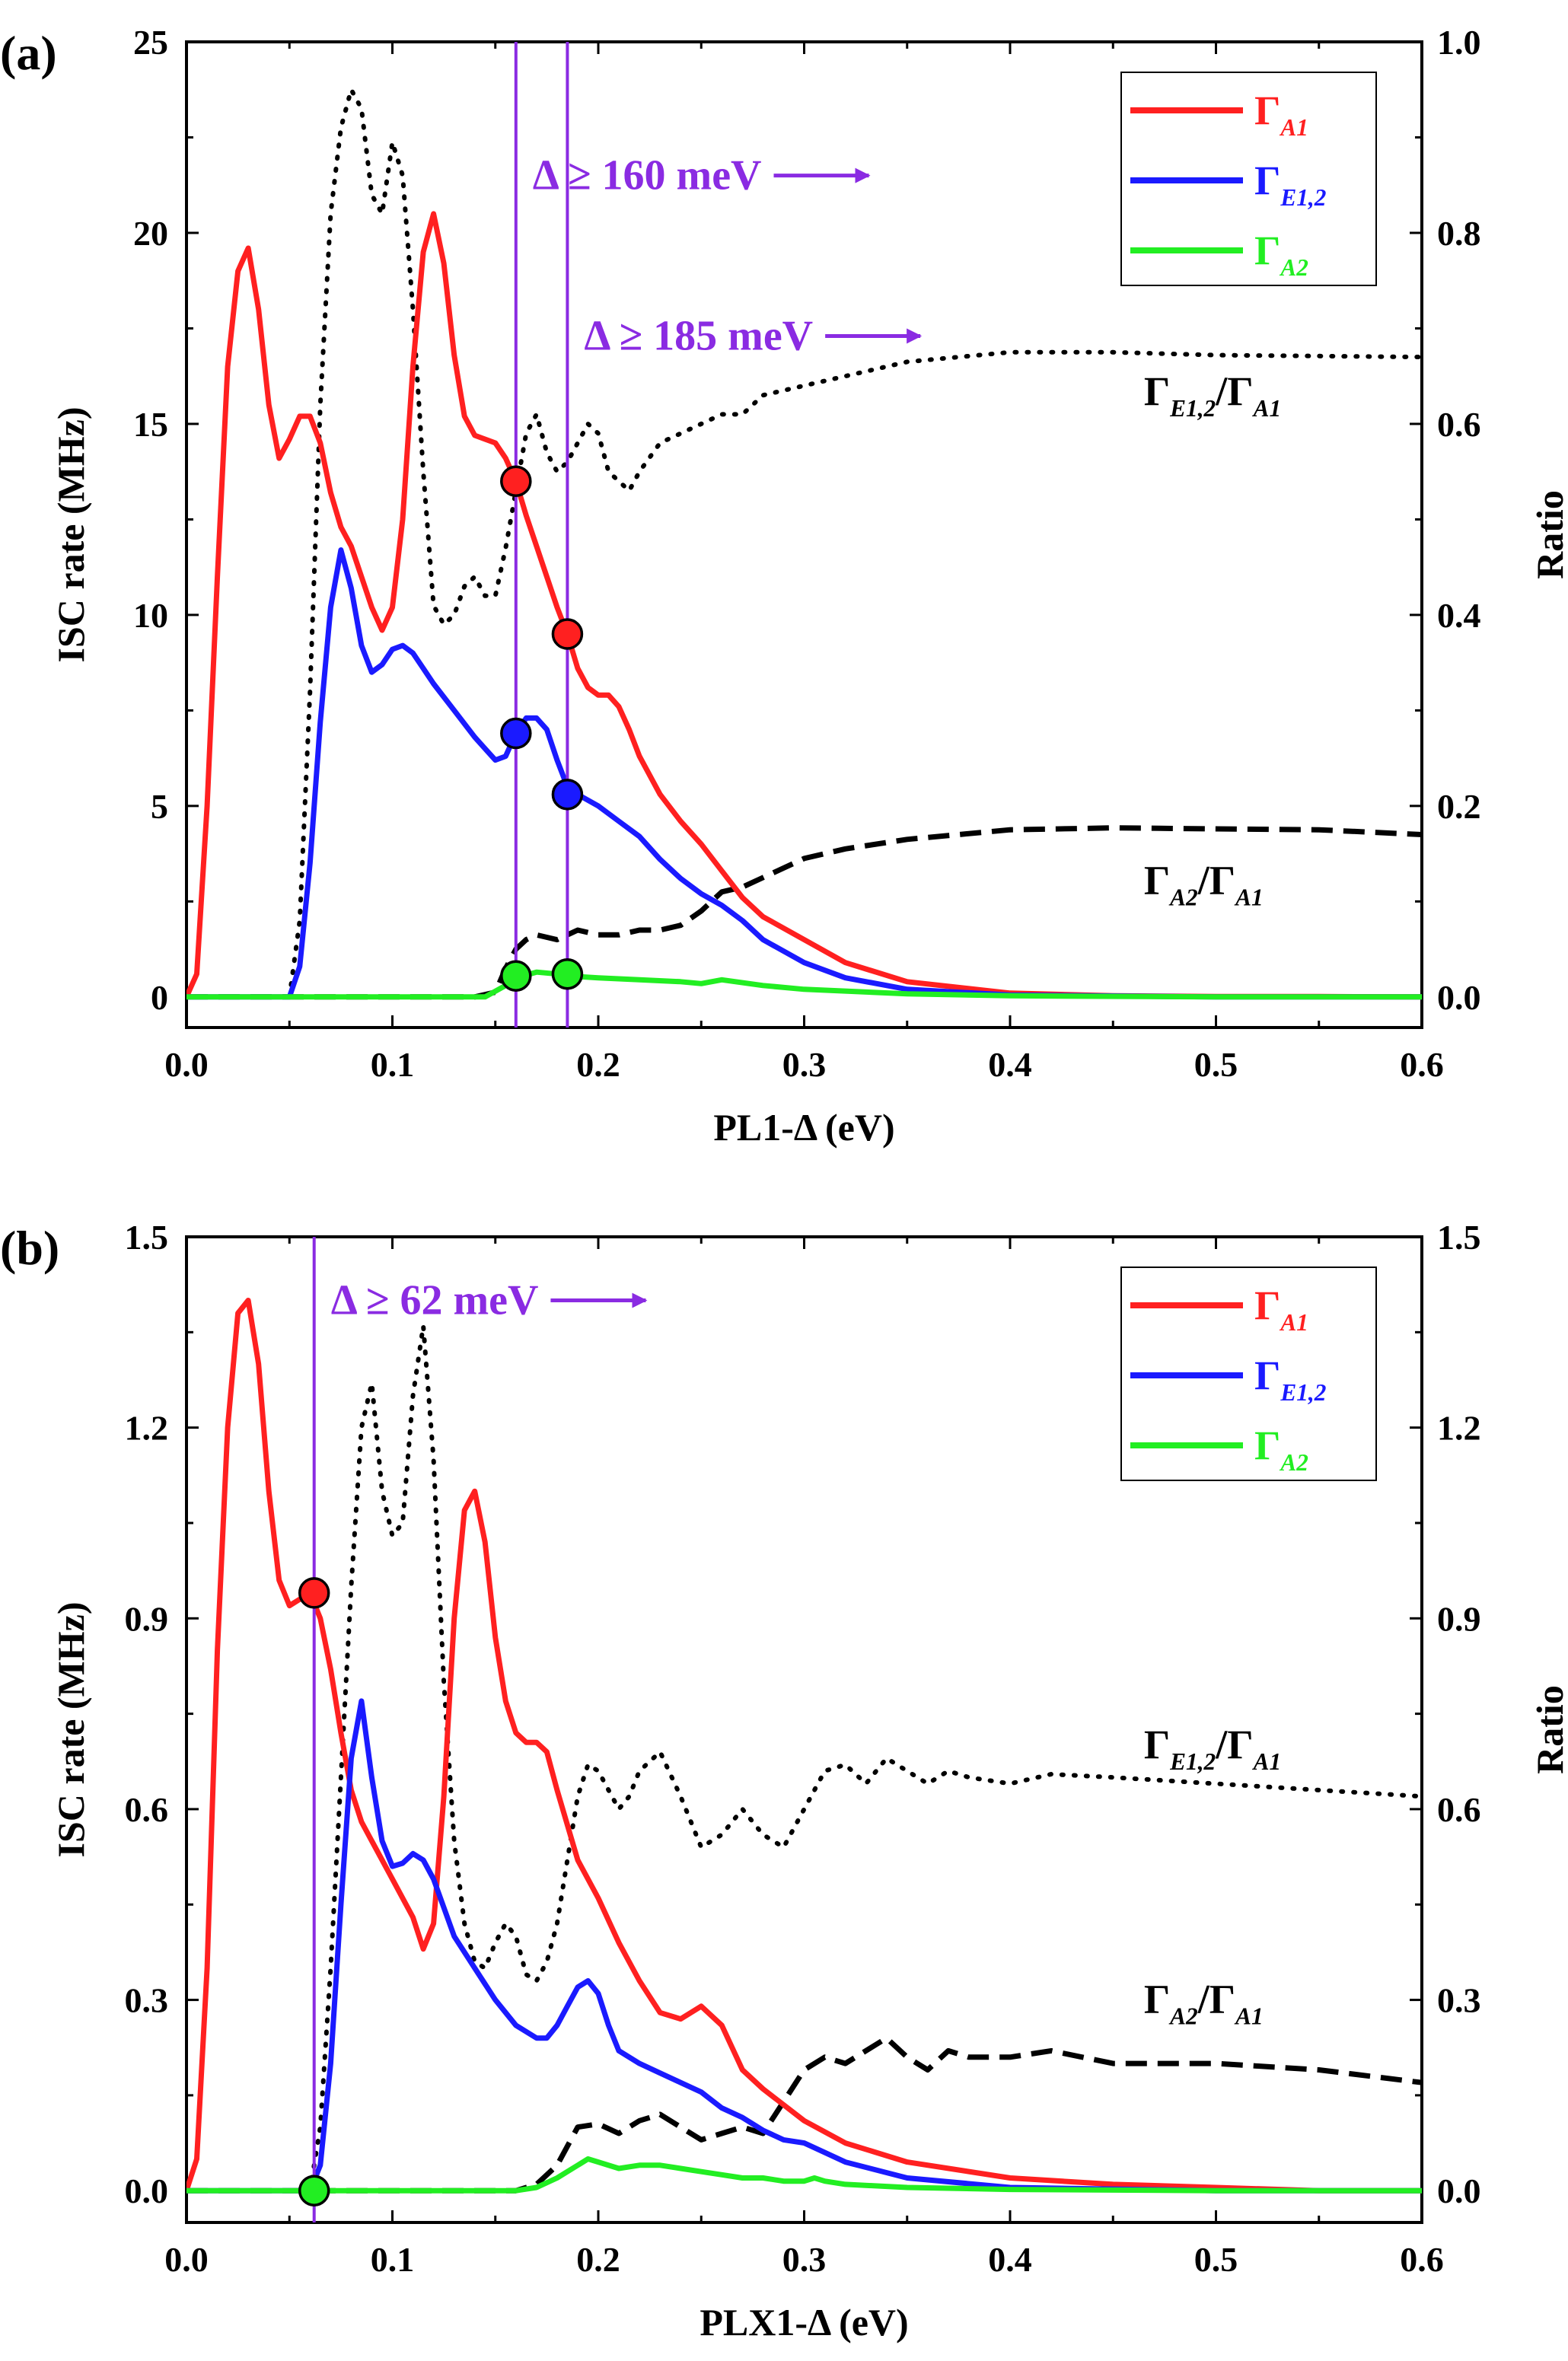  Describe the element at coordinates (1216, 1064) in the screenshot. I see `x-tick-label: 0.5` at that location.